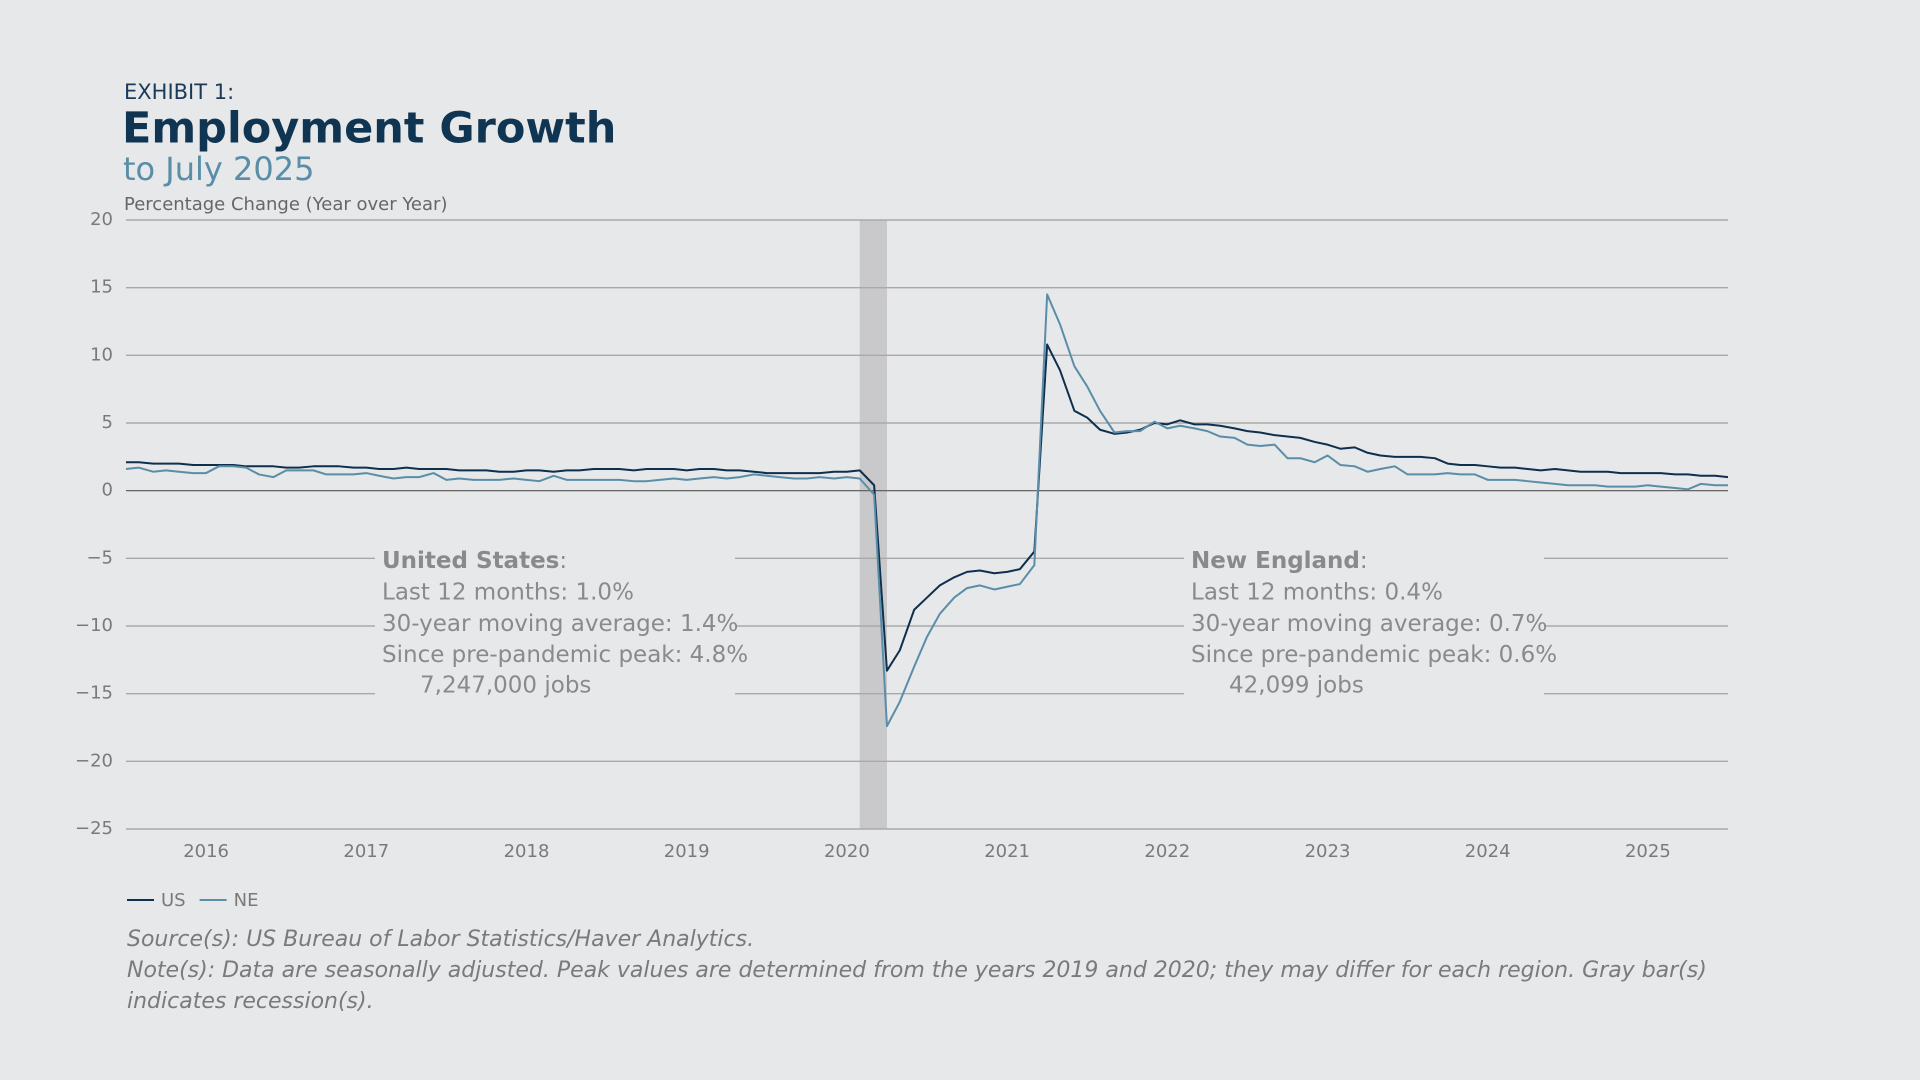 Image resolution: width=1920 pixels, height=1080 pixels. Describe the element at coordinates (527, 851) in the screenshot. I see `x-tick-label: 2018` at that location.